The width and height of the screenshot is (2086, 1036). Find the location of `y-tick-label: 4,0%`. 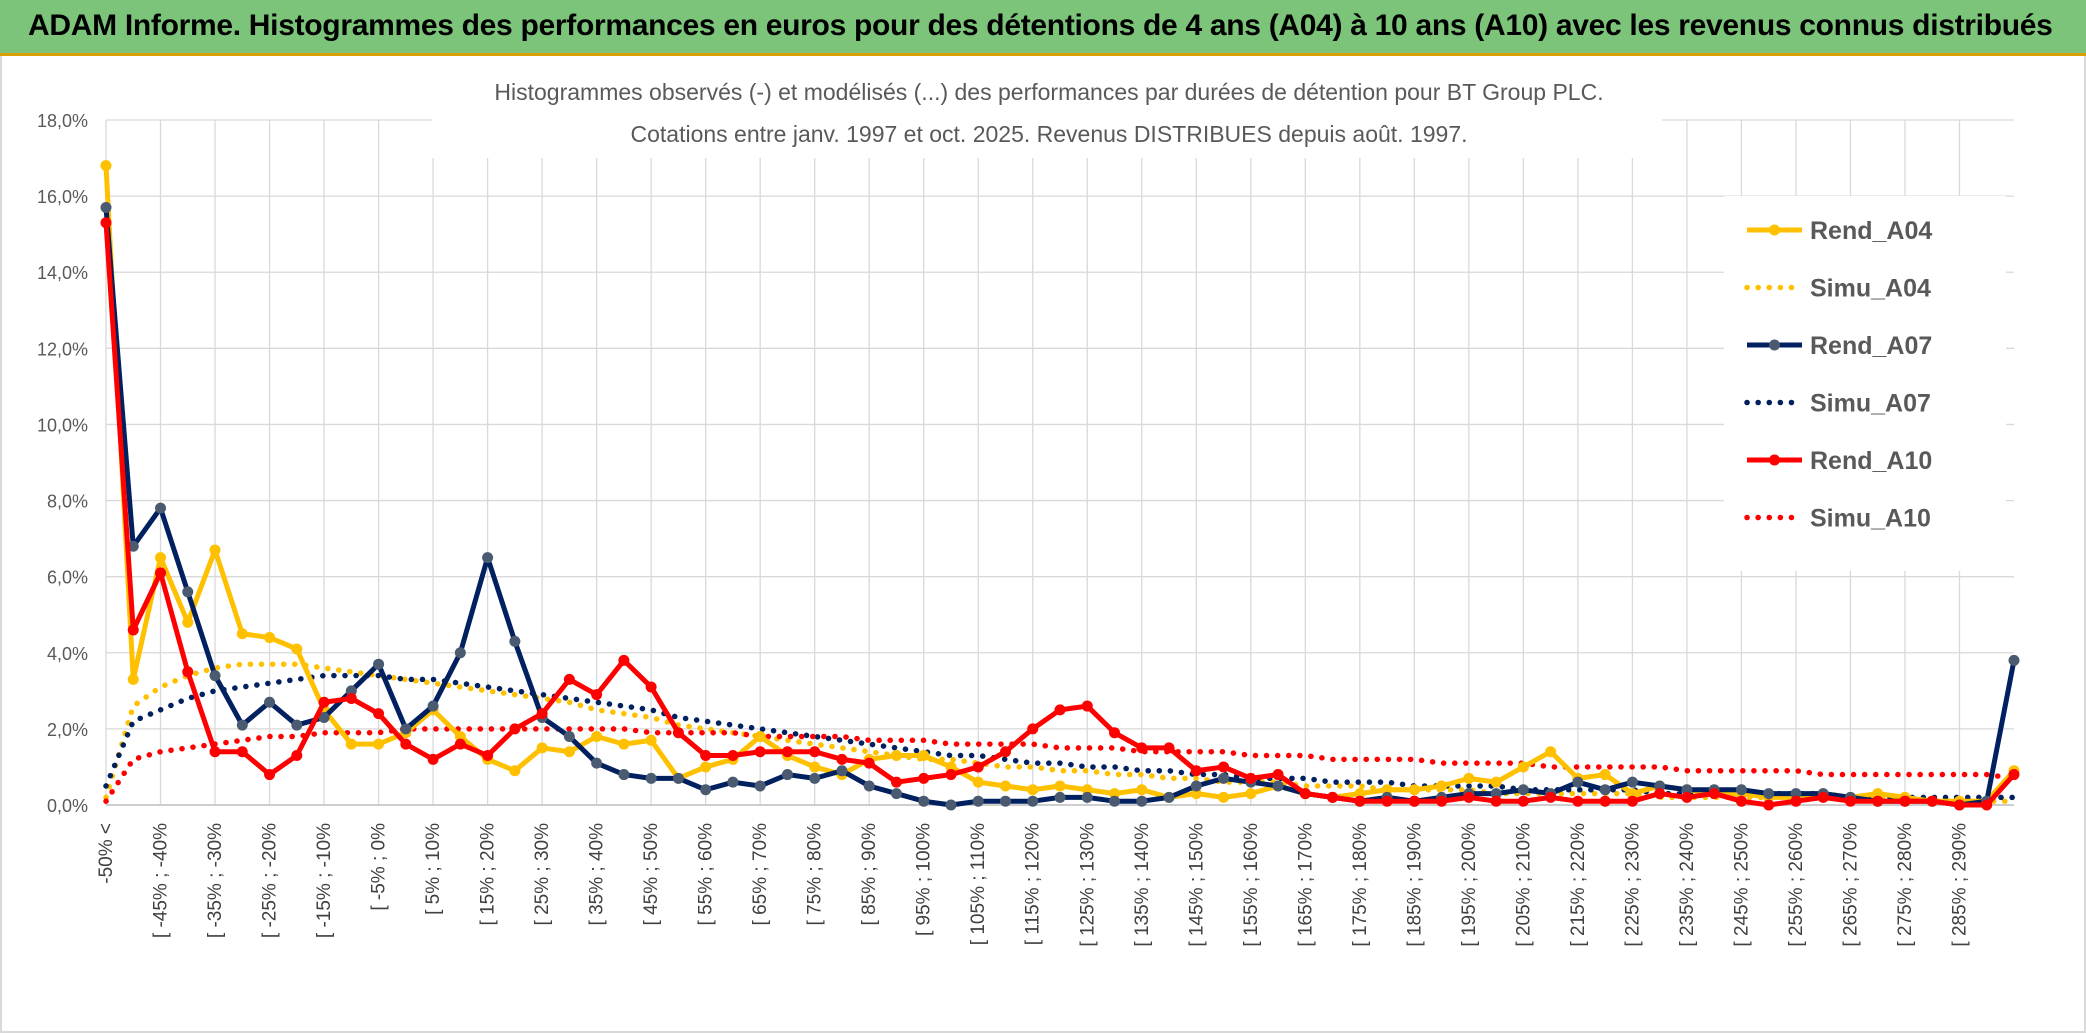

y-tick-label: 4,0% is located at coordinates (67, 654).